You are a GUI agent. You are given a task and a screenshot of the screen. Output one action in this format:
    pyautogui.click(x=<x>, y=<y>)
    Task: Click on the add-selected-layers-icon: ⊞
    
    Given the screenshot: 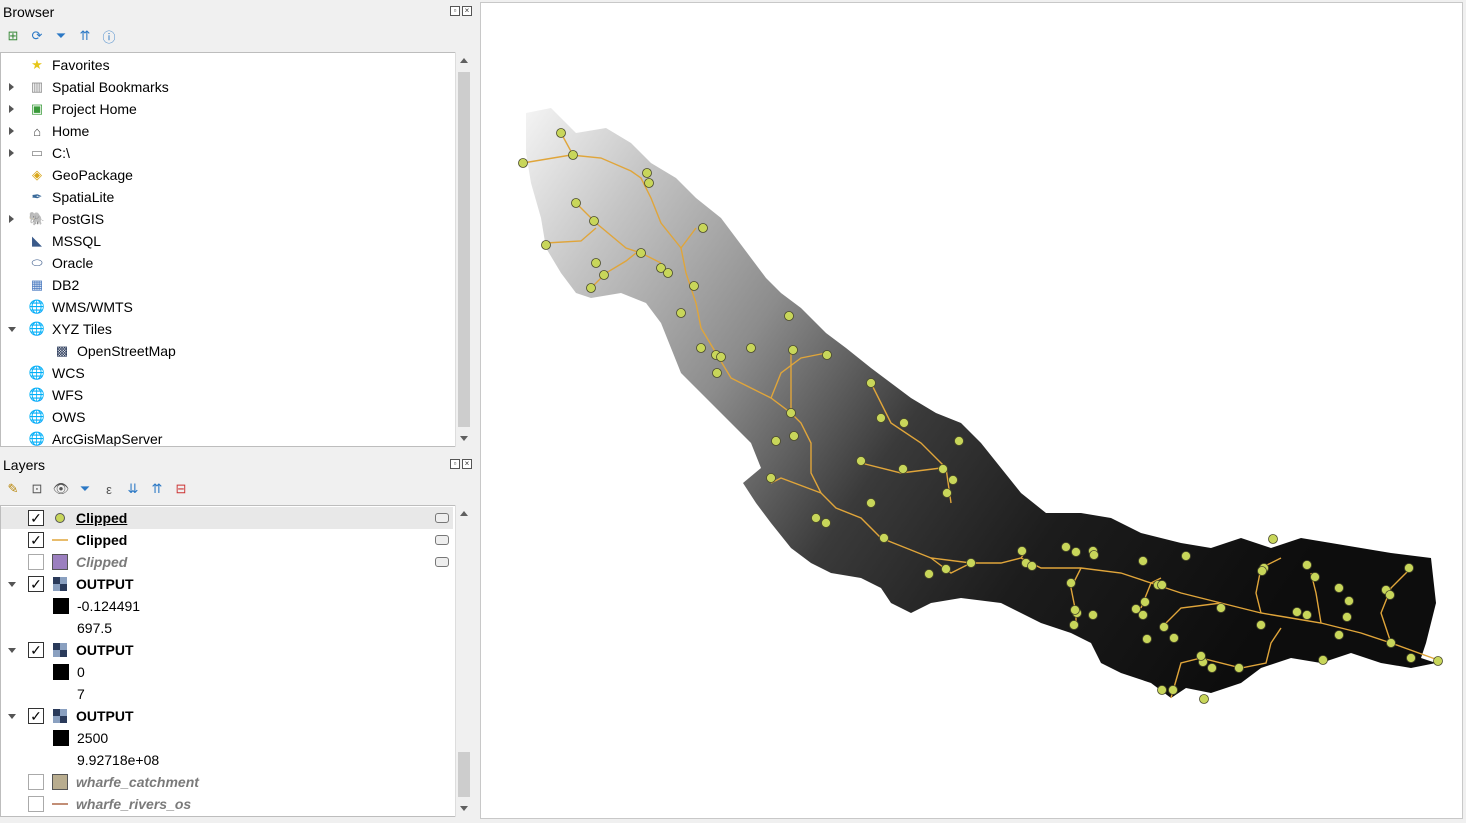 What is the action you would take?
    pyautogui.click(x=13, y=35)
    